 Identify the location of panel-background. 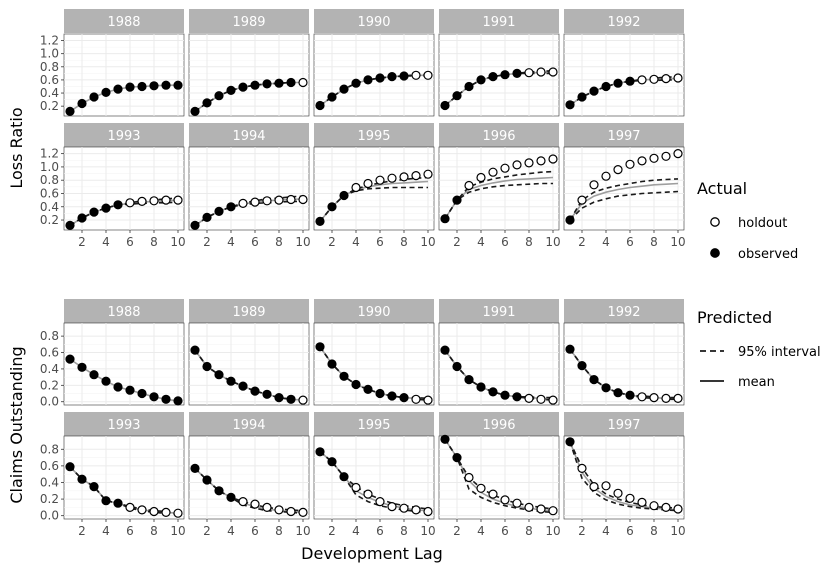
(374, 188).